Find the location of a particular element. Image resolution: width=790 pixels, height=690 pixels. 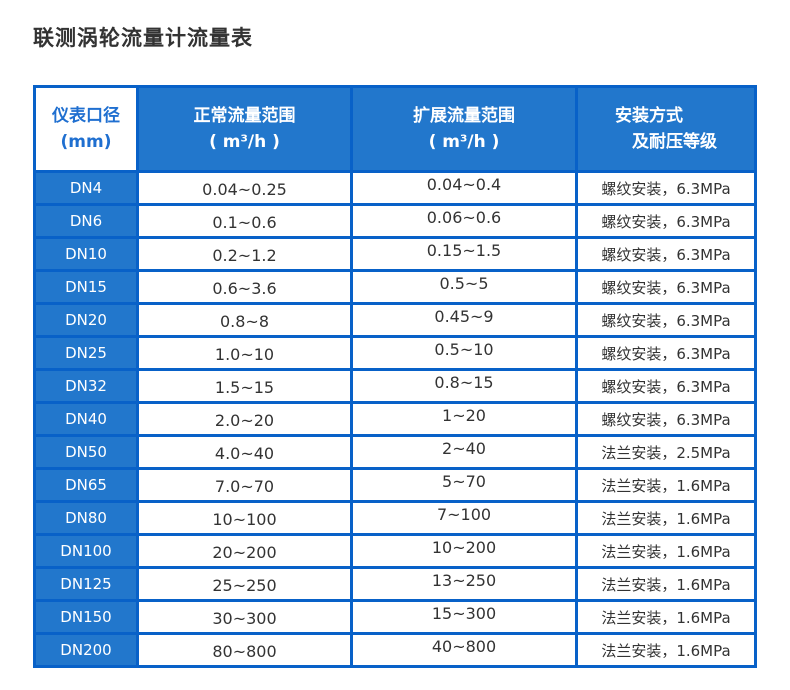

row-normal-range-cell: 80~800 is located at coordinates (244, 650).